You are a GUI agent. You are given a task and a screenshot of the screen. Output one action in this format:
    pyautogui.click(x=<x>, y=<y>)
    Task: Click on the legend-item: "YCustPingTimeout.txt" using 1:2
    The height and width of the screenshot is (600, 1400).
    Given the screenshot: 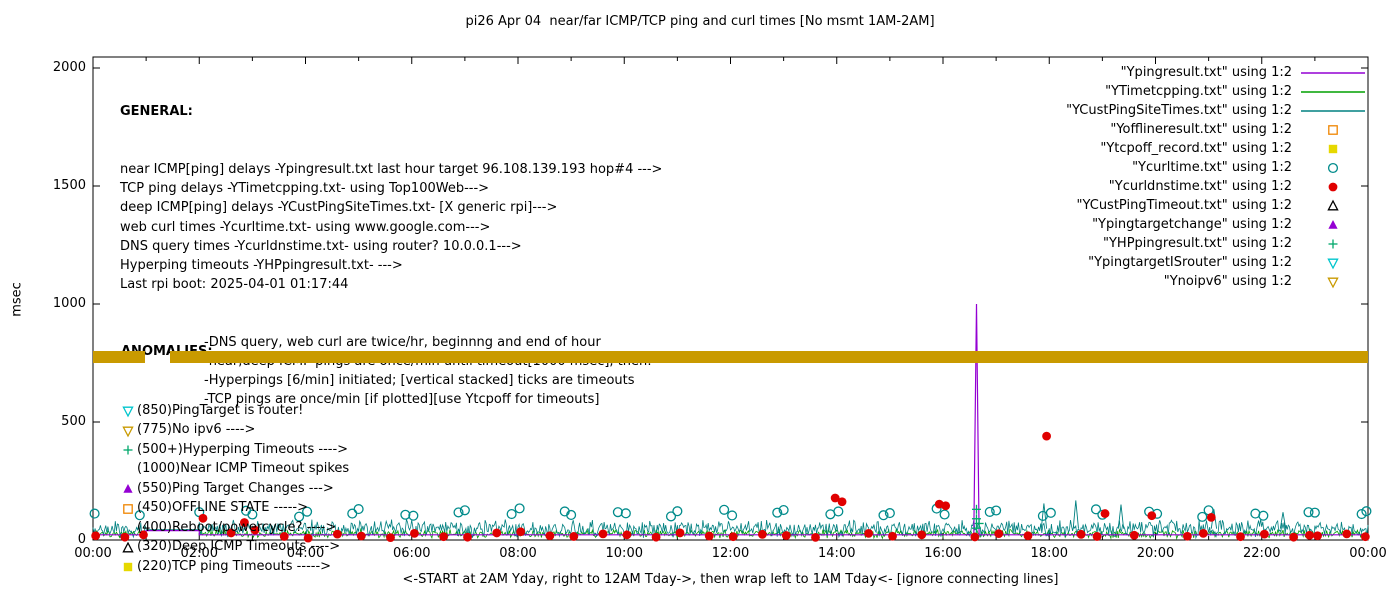 What is the action you would take?
    pyautogui.click(x=1217, y=205)
    